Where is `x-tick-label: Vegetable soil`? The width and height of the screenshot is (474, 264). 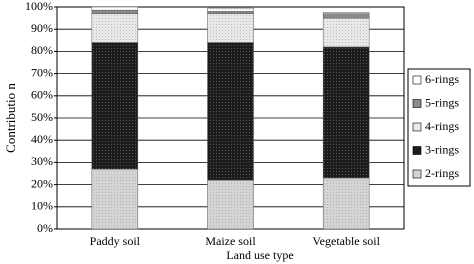
x-tick-label: Vegetable soil is located at coordinates (346, 241).